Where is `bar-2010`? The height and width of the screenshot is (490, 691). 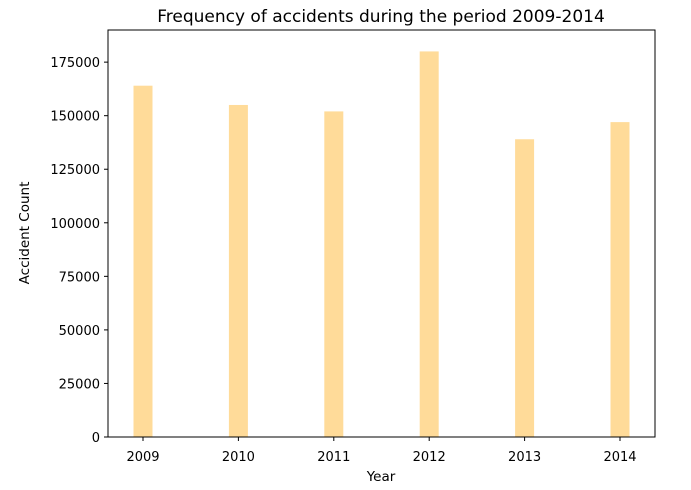
bar-2010 is located at coordinates (238, 270).